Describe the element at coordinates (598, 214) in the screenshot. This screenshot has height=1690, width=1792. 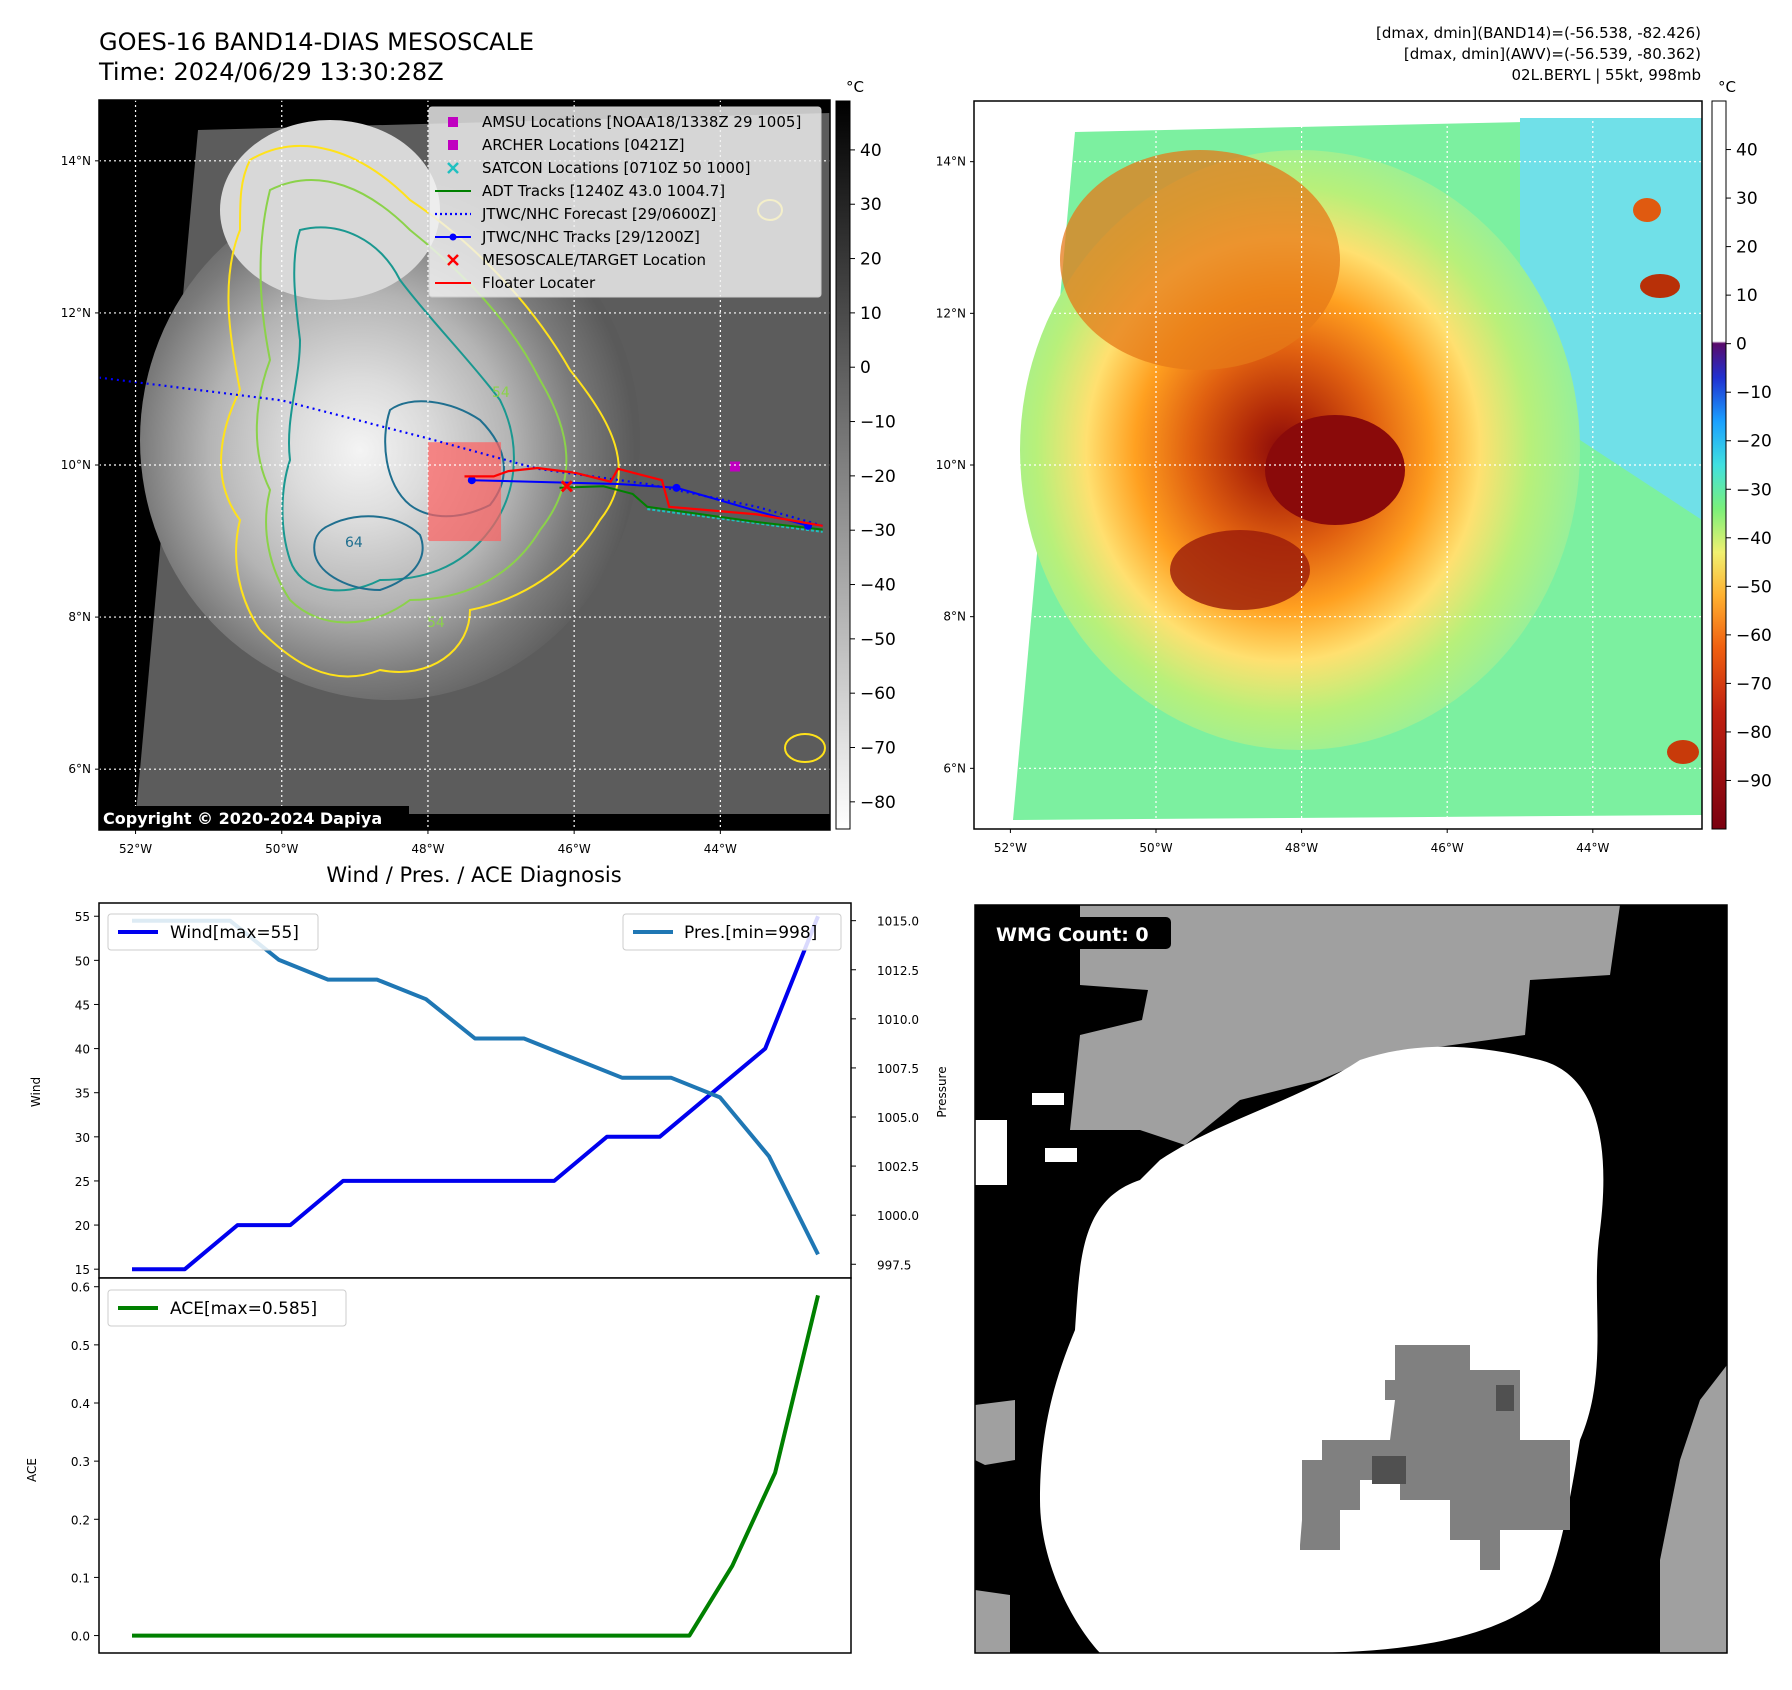
I see `legend-label: JTWC/NHC Forecast [29/0600Z]` at that location.